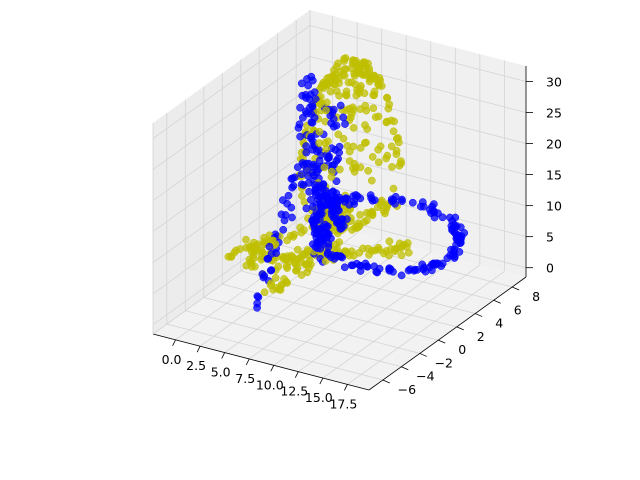  What do you see at coordinates (343, 403) in the screenshot?
I see `x-tick-label: 17.5` at bounding box center [343, 403].